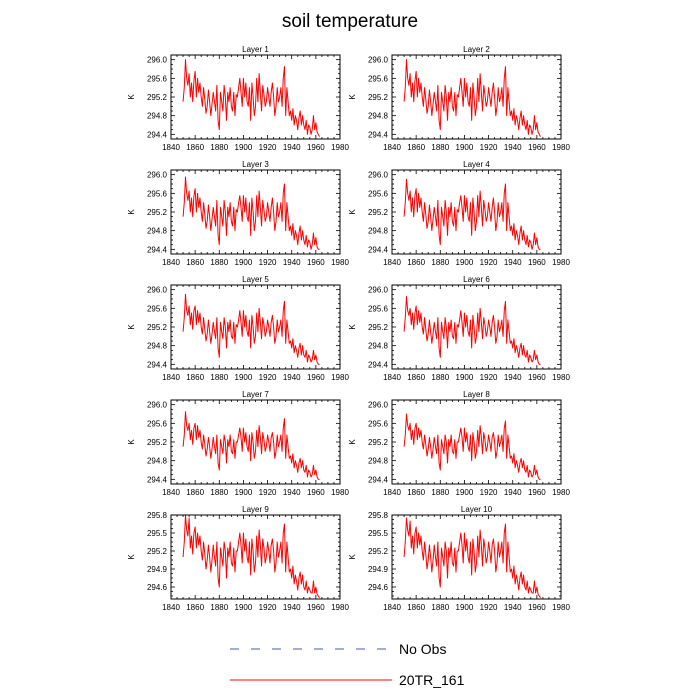 The height and width of the screenshot is (700, 700). What do you see at coordinates (255, 279) in the screenshot?
I see `panel-title: Layer 5` at bounding box center [255, 279].